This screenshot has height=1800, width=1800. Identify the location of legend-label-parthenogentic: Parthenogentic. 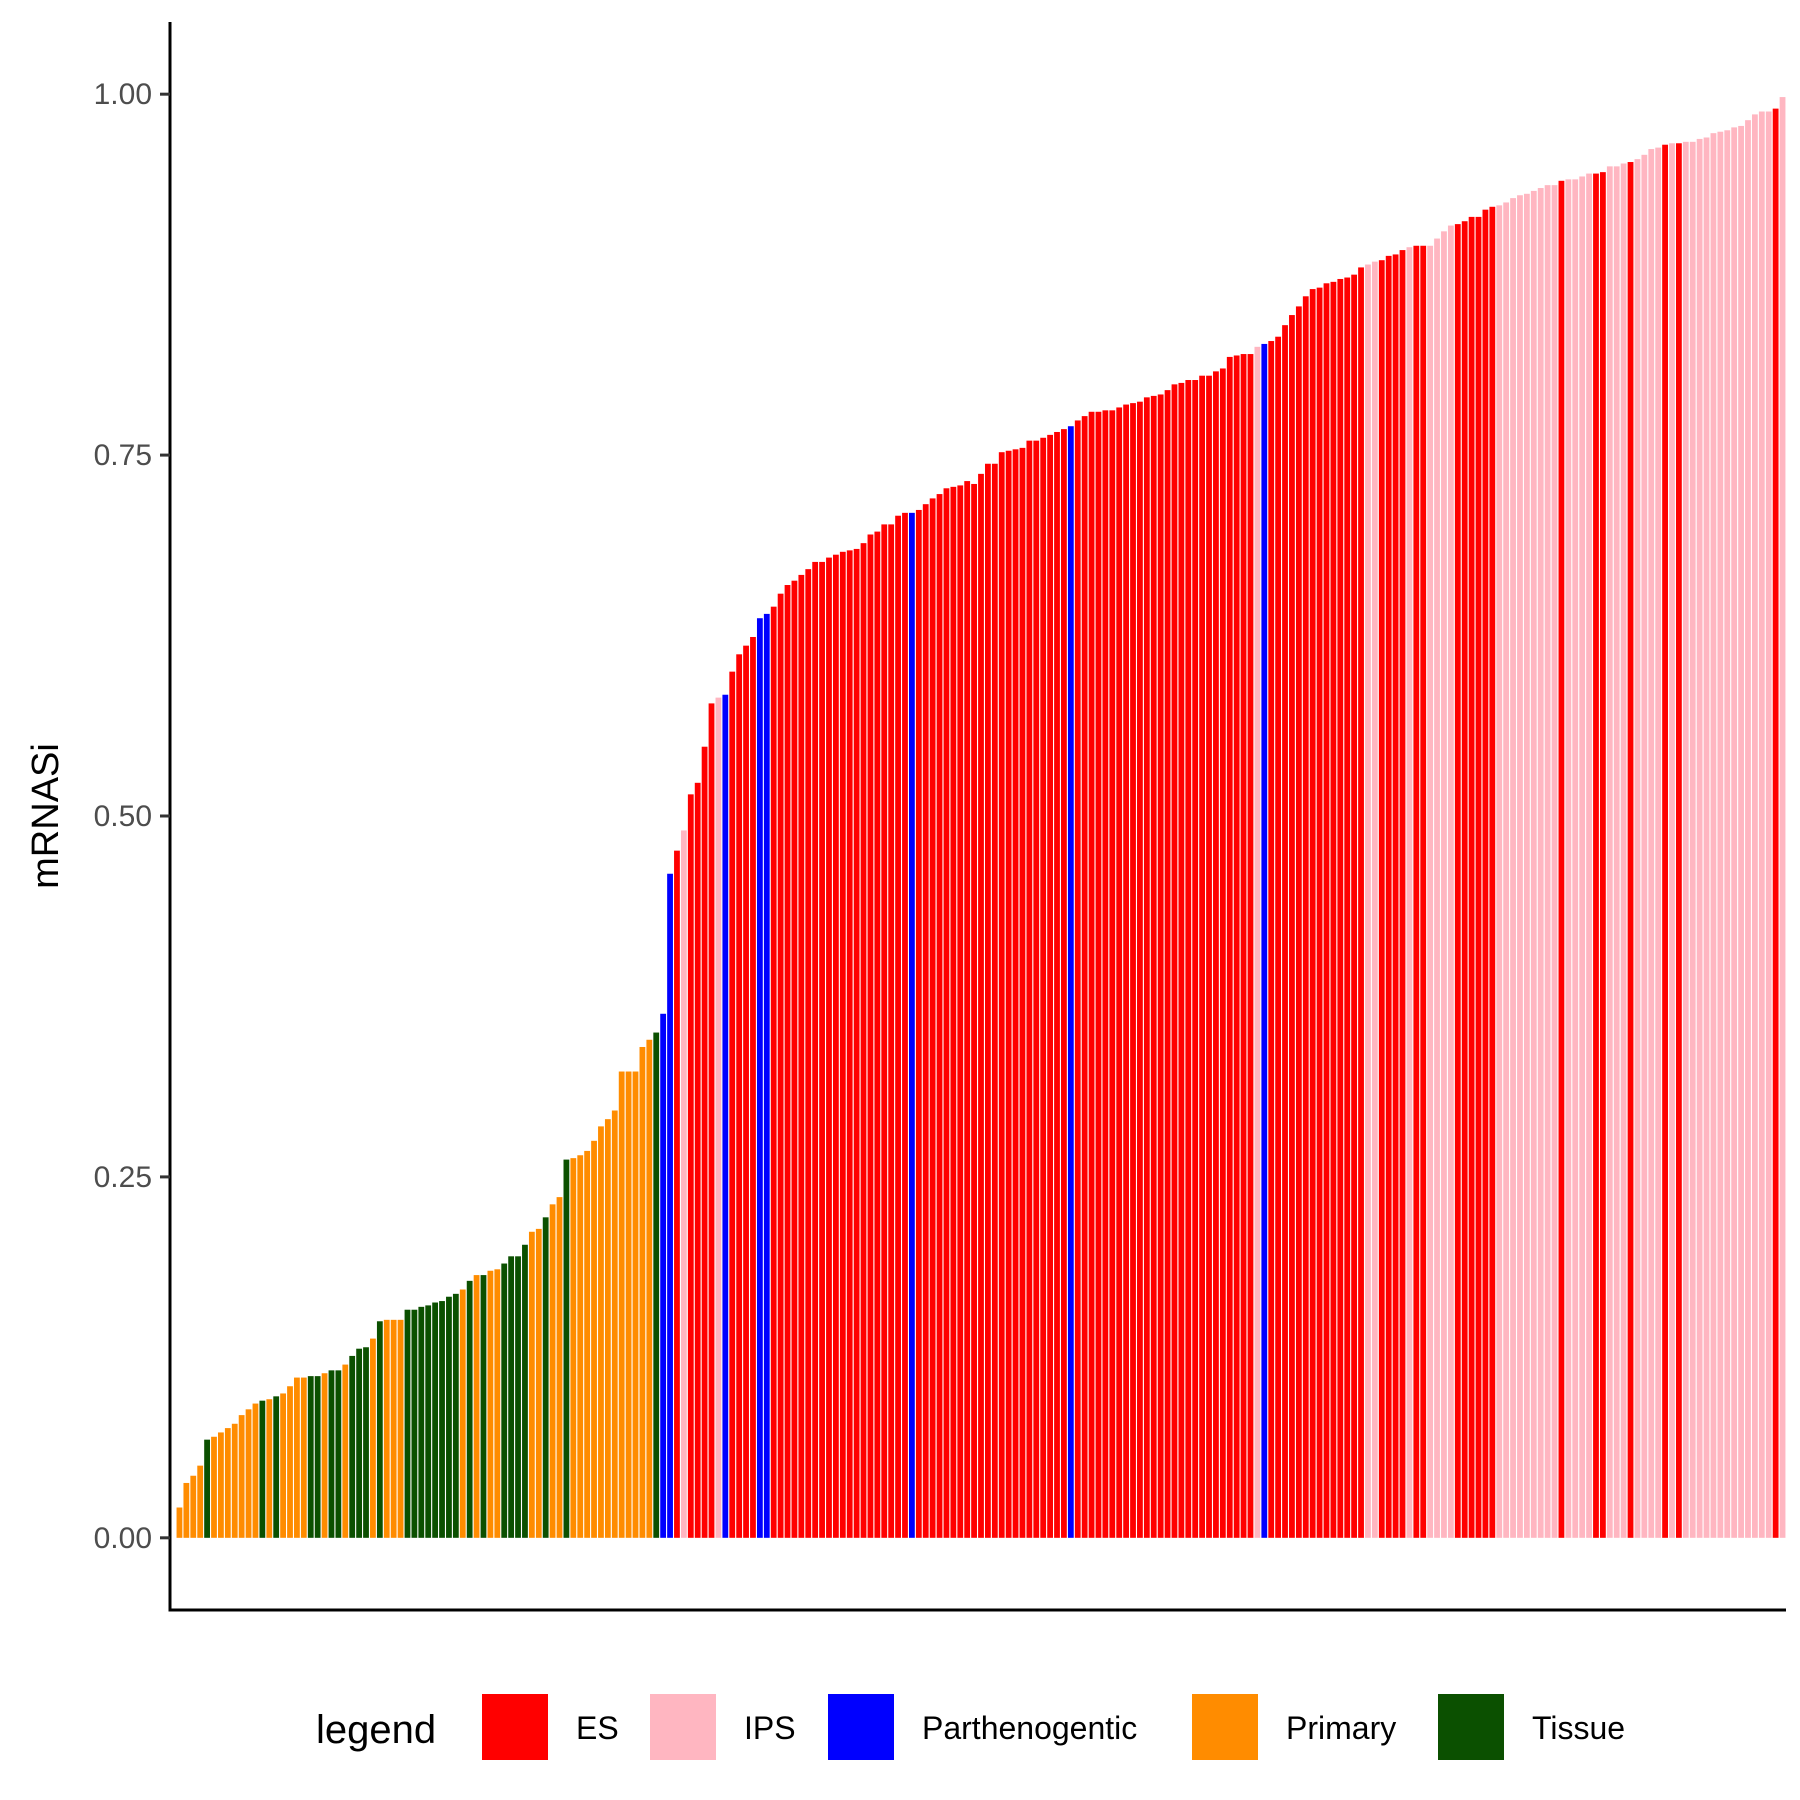
(1029, 1728).